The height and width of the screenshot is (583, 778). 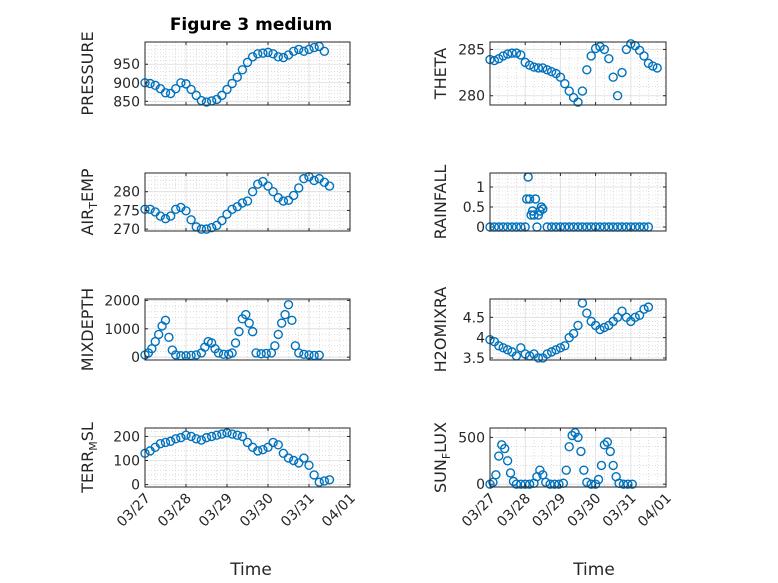 What do you see at coordinates (87, 472) in the screenshot?
I see `y-axis-label-main: TERR` at bounding box center [87, 472].